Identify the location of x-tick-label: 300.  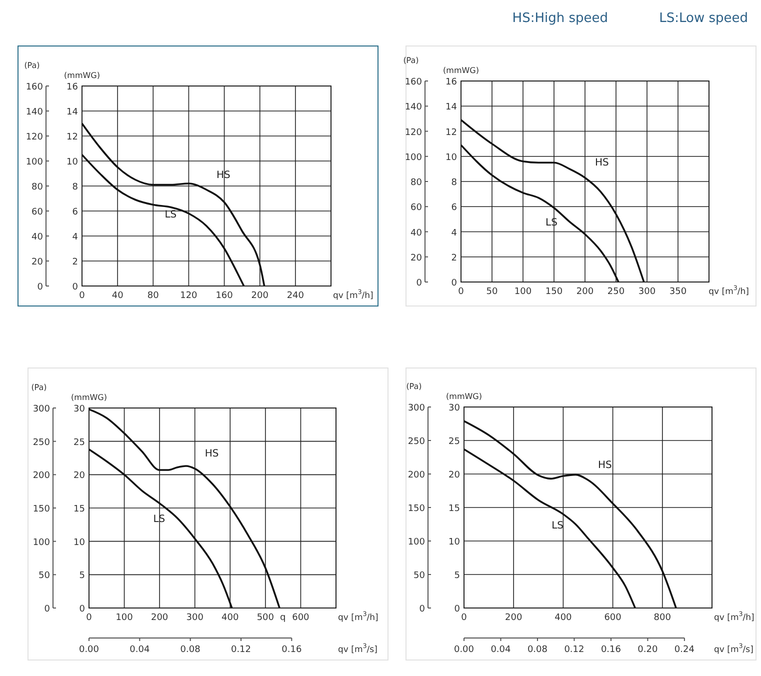
(195, 618).